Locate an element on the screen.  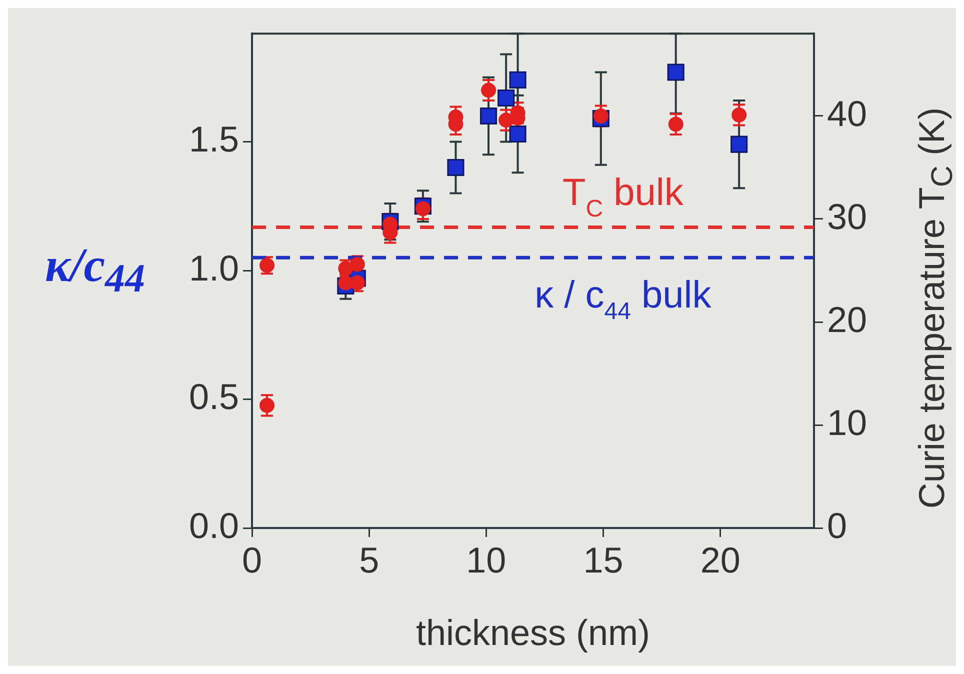
y2-tick-label: 20 is located at coordinates (847, 319).